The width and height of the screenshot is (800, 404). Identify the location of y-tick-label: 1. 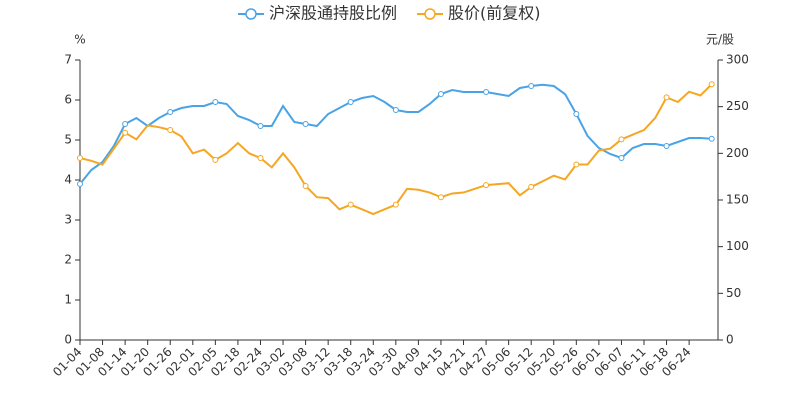
(68, 300).